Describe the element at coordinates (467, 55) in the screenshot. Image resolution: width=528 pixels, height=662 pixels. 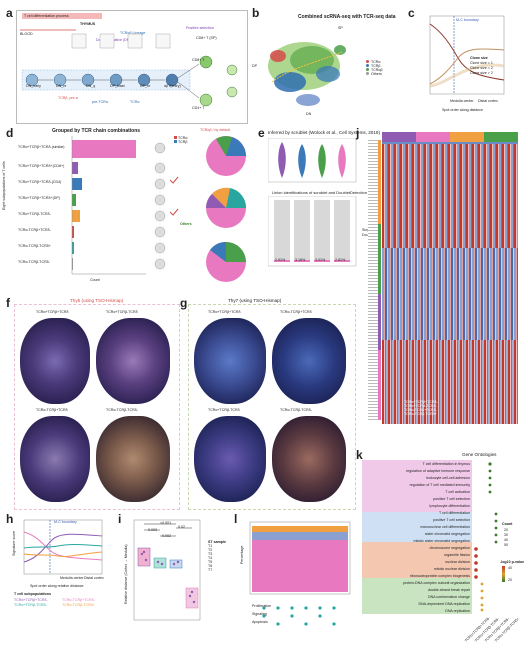
I see `panel-c-chart` at that location.